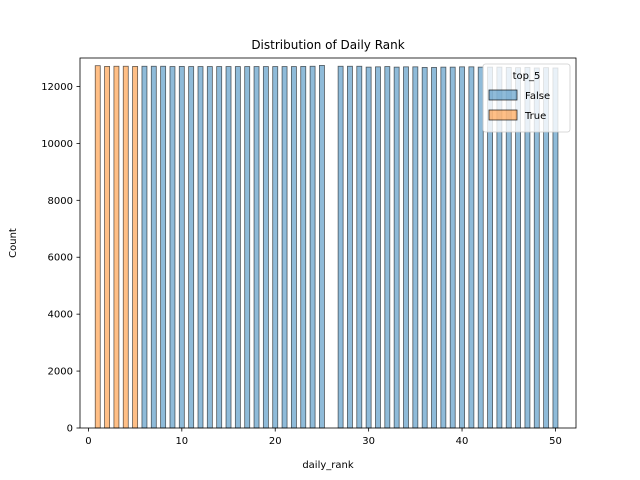  I want to click on x-tick-label: 40, so click(462, 441).